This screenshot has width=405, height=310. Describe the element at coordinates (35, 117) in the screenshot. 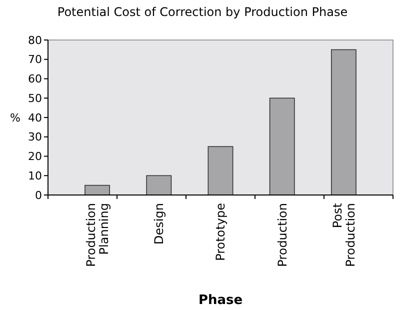

I see `y-tick-label: 40` at that location.